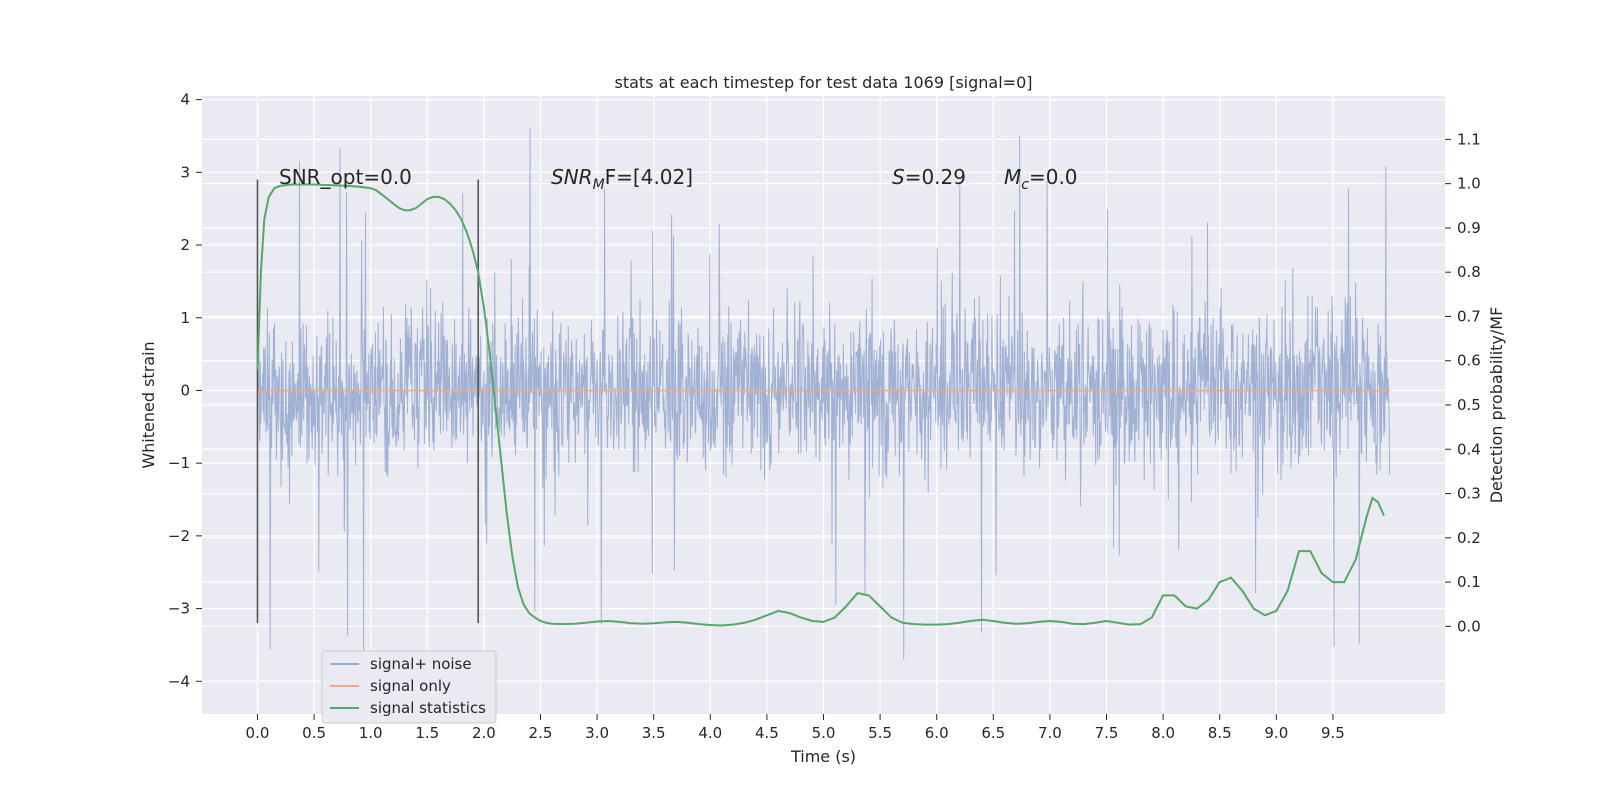 This screenshot has height=800, width=1600. Describe the element at coordinates (1050, 733) in the screenshot. I see `x-tick-label: 7.0` at that location.